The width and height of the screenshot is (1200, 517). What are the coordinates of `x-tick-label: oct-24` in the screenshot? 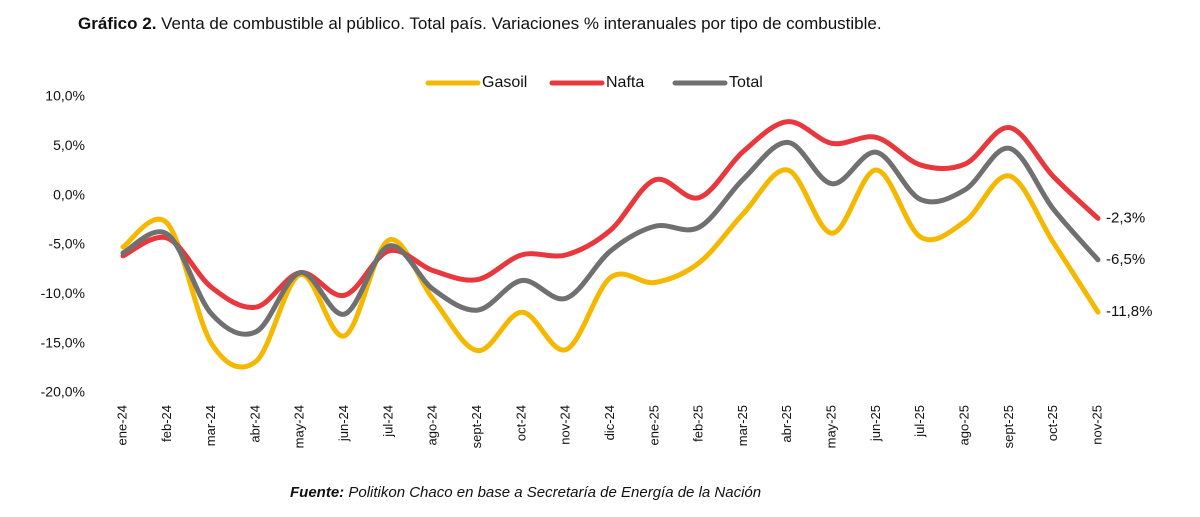 It's located at (520, 423).